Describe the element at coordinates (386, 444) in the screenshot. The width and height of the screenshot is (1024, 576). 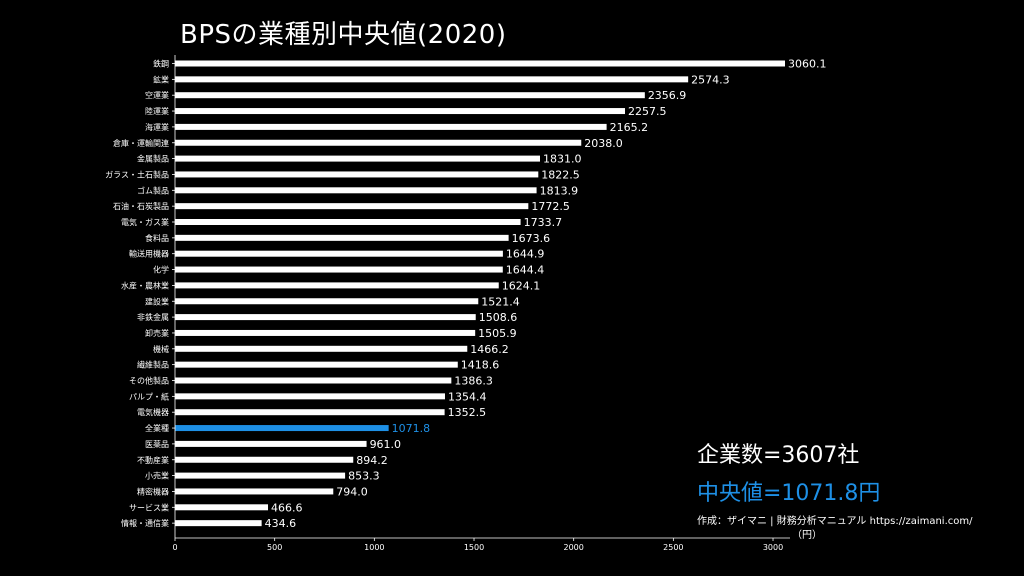
I see `value-label: 961.0` at that location.